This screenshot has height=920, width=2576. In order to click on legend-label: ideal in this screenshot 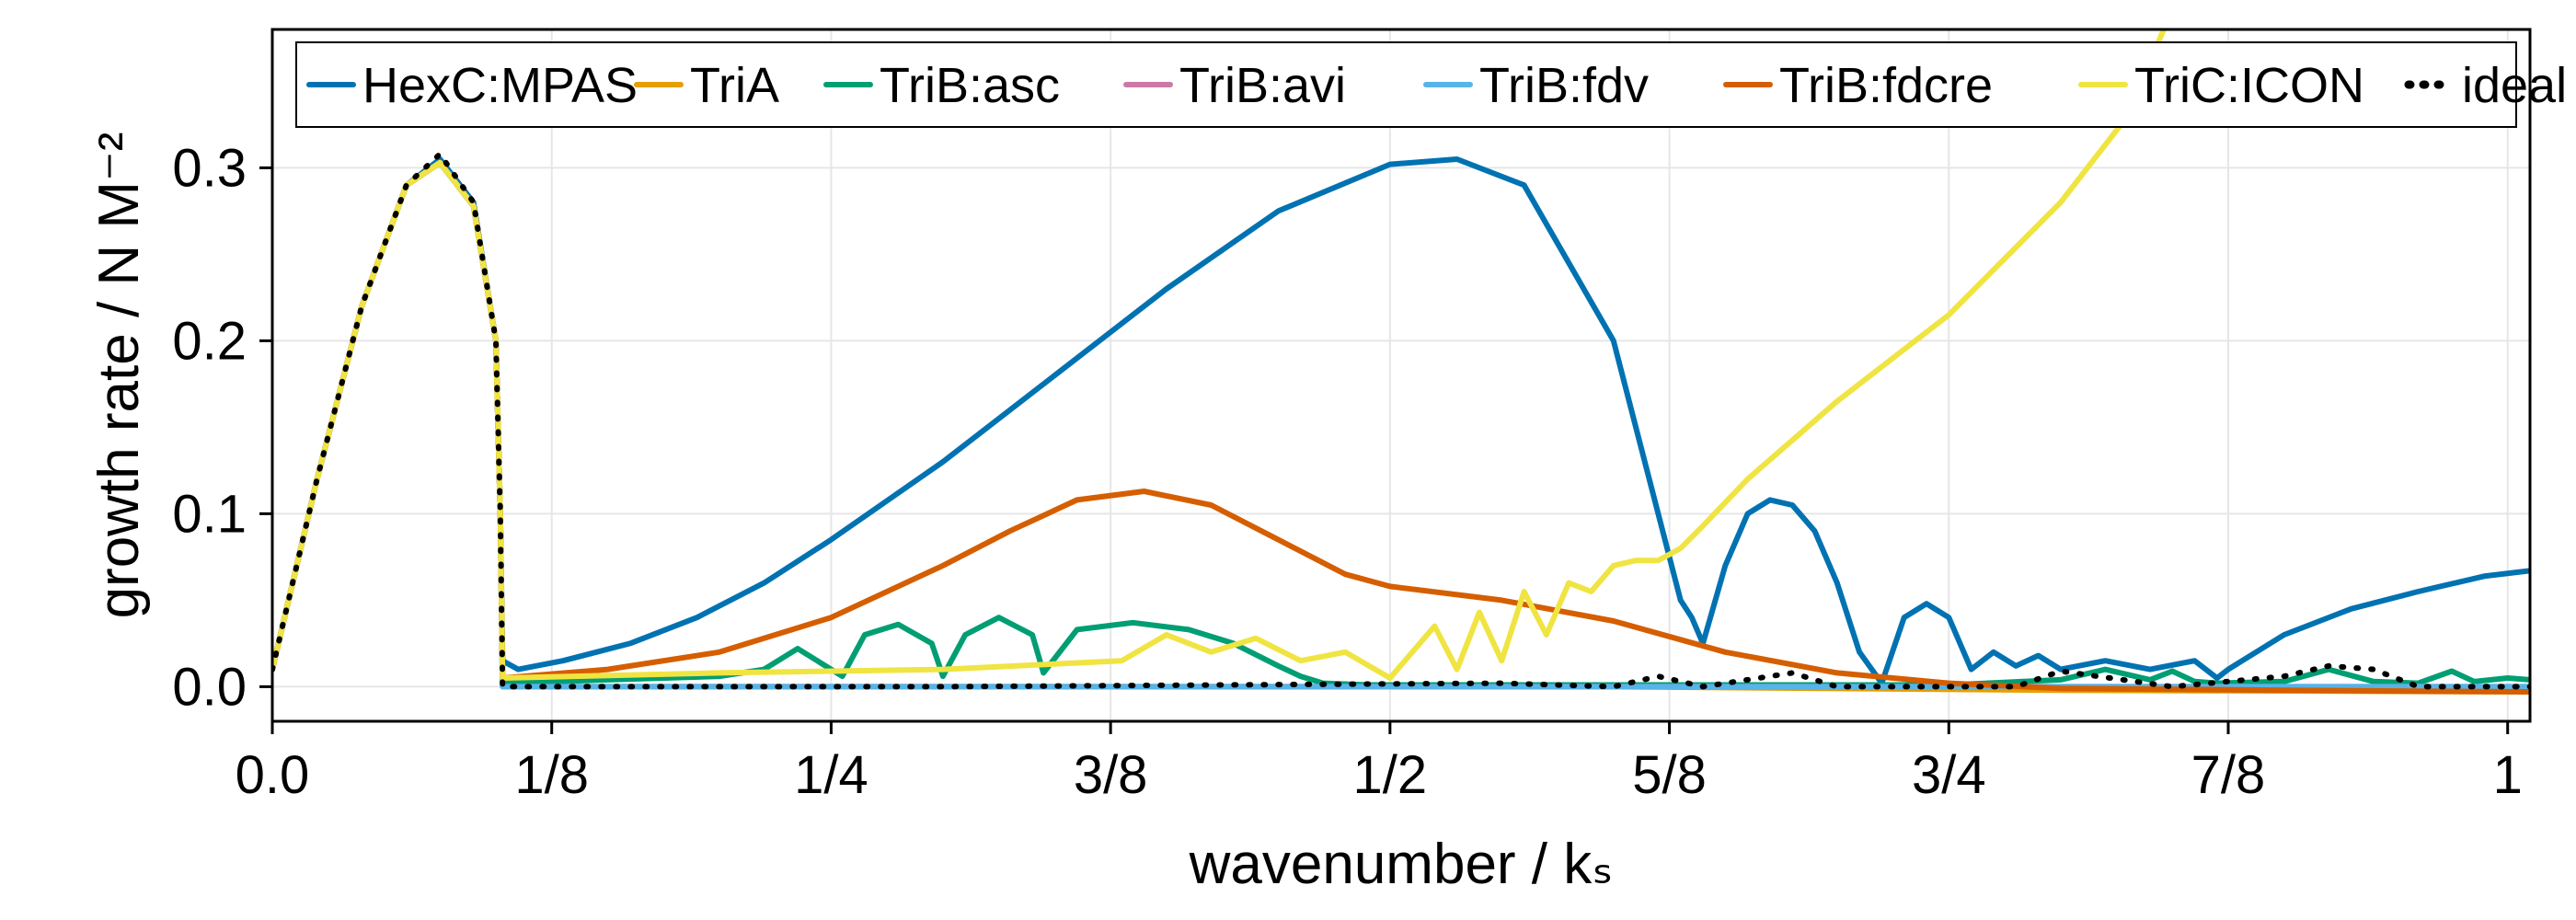, I will do `click(2514, 85)`.